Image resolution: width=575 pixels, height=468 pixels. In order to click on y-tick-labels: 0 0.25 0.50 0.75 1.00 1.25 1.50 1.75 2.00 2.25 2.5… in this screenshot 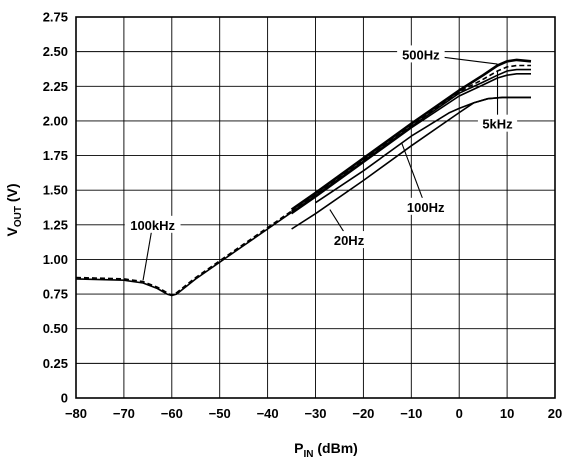, I will do `click(55, 208)`.